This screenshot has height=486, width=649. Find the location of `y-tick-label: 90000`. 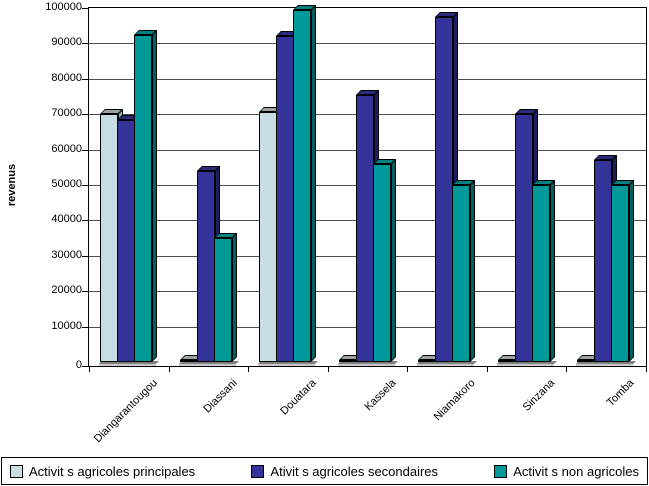

y-tick-label: 90000 is located at coordinates (66, 42).